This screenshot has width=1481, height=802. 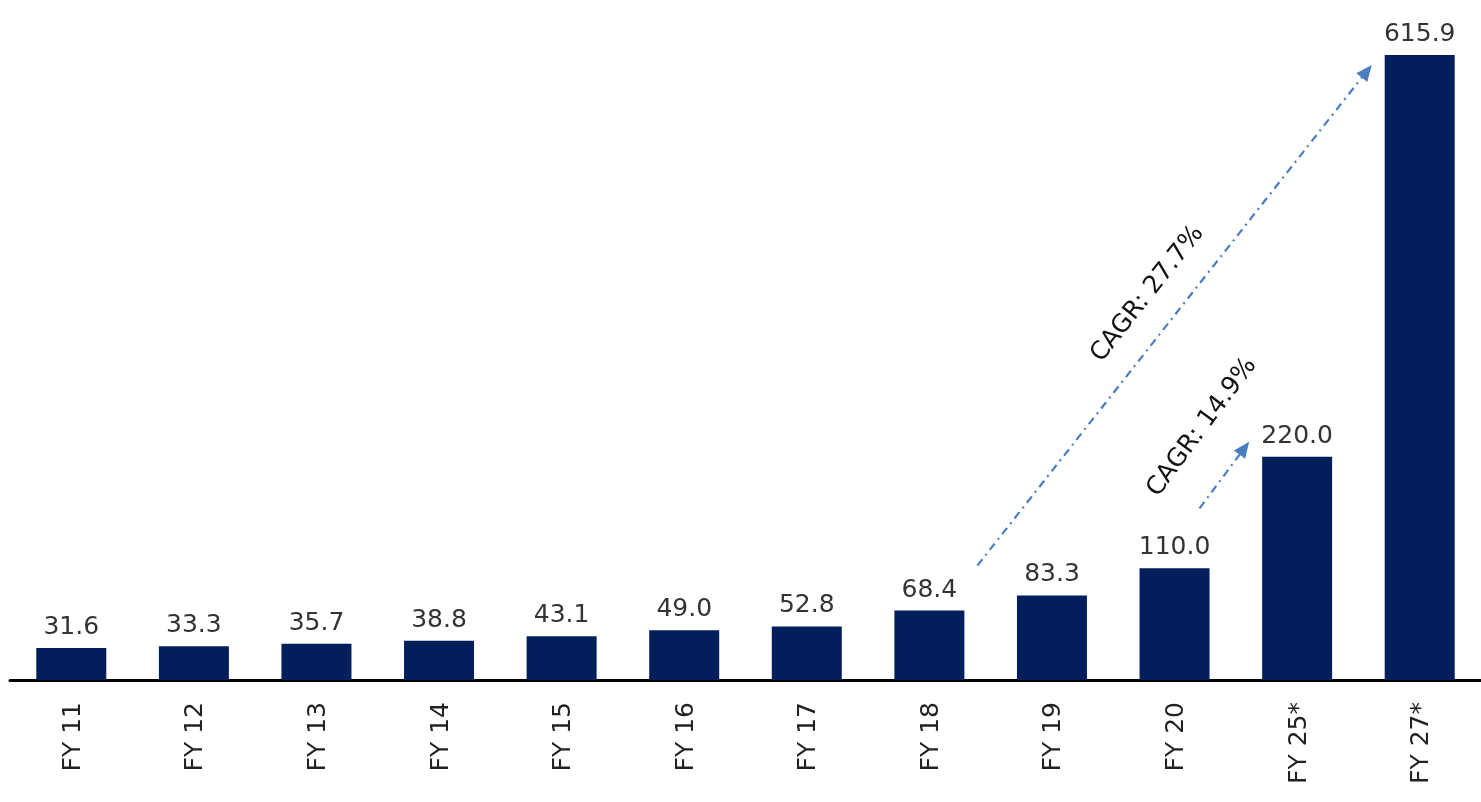 I want to click on data-label: 68.4, so click(x=929, y=588).